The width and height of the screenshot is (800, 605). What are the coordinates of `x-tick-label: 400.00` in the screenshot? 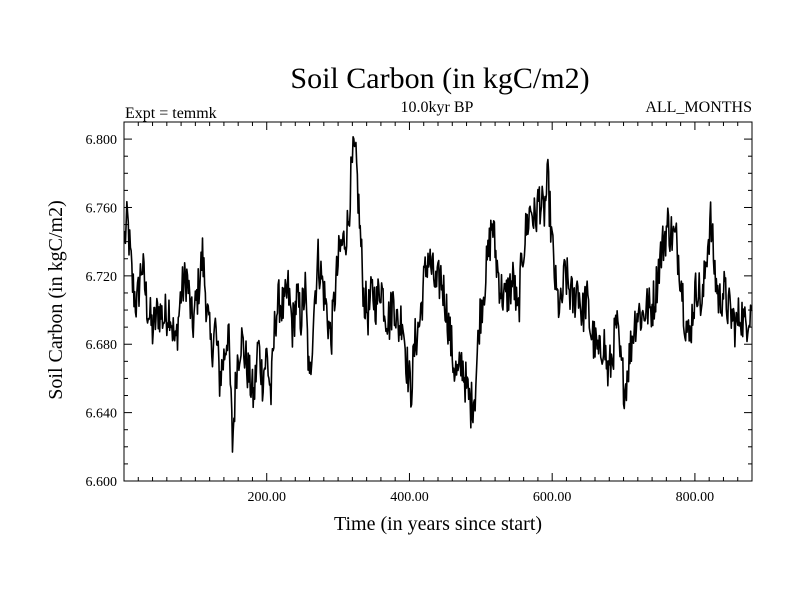 It's located at (409, 497).